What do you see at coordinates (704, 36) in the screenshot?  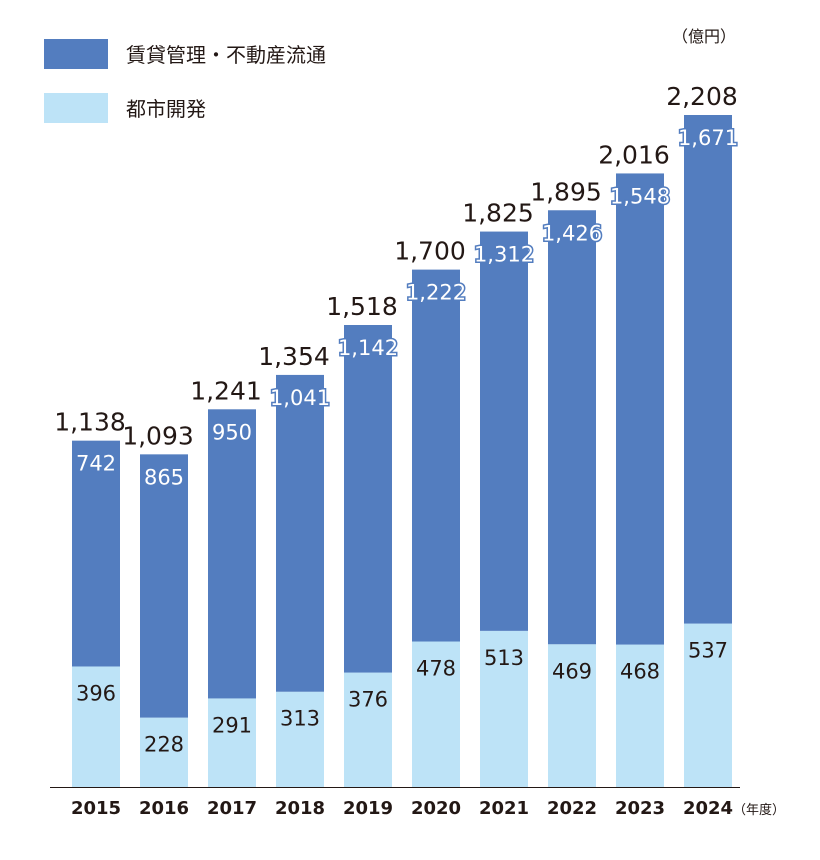 I see `y-unit-label: （億円）` at bounding box center [704, 36].